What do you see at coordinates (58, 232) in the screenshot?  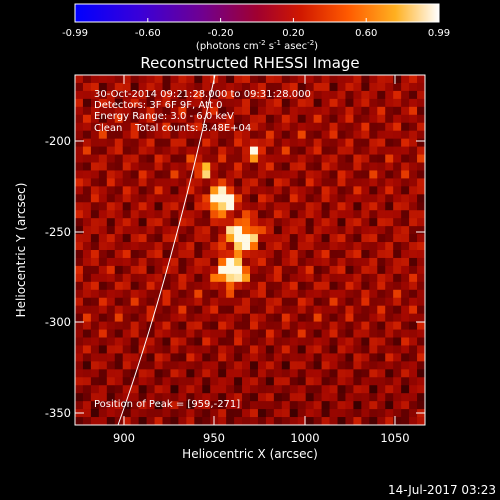 I see `y-tick-label: -250` at bounding box center [58, 232].